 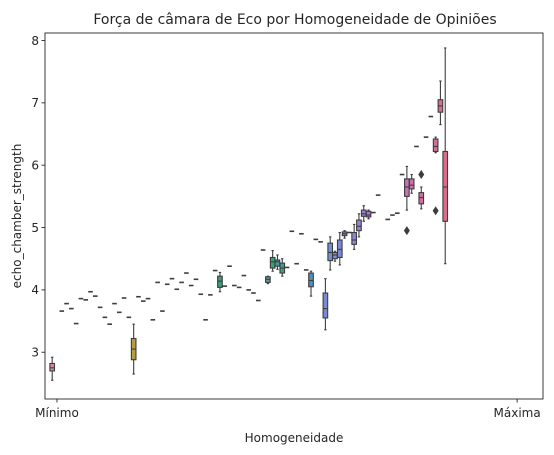 I want to click on y-axis-label: echo_chamber_strength, so click(x=17, y=216).